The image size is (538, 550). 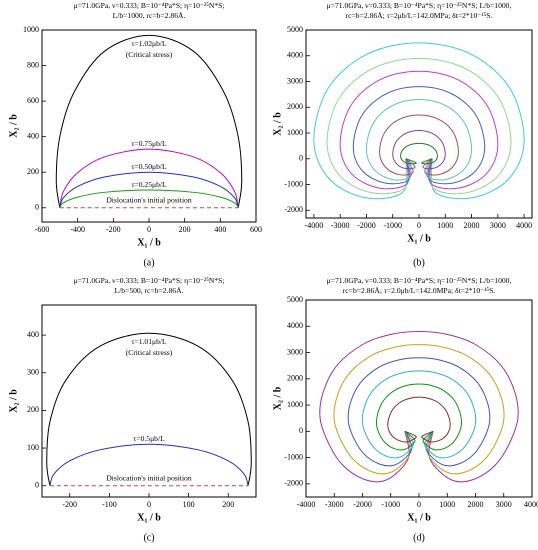 What do you see at coordinates (77, 229) in the screenshot?
I see `x-tick-label: -400` at bounding box center [77, 229].